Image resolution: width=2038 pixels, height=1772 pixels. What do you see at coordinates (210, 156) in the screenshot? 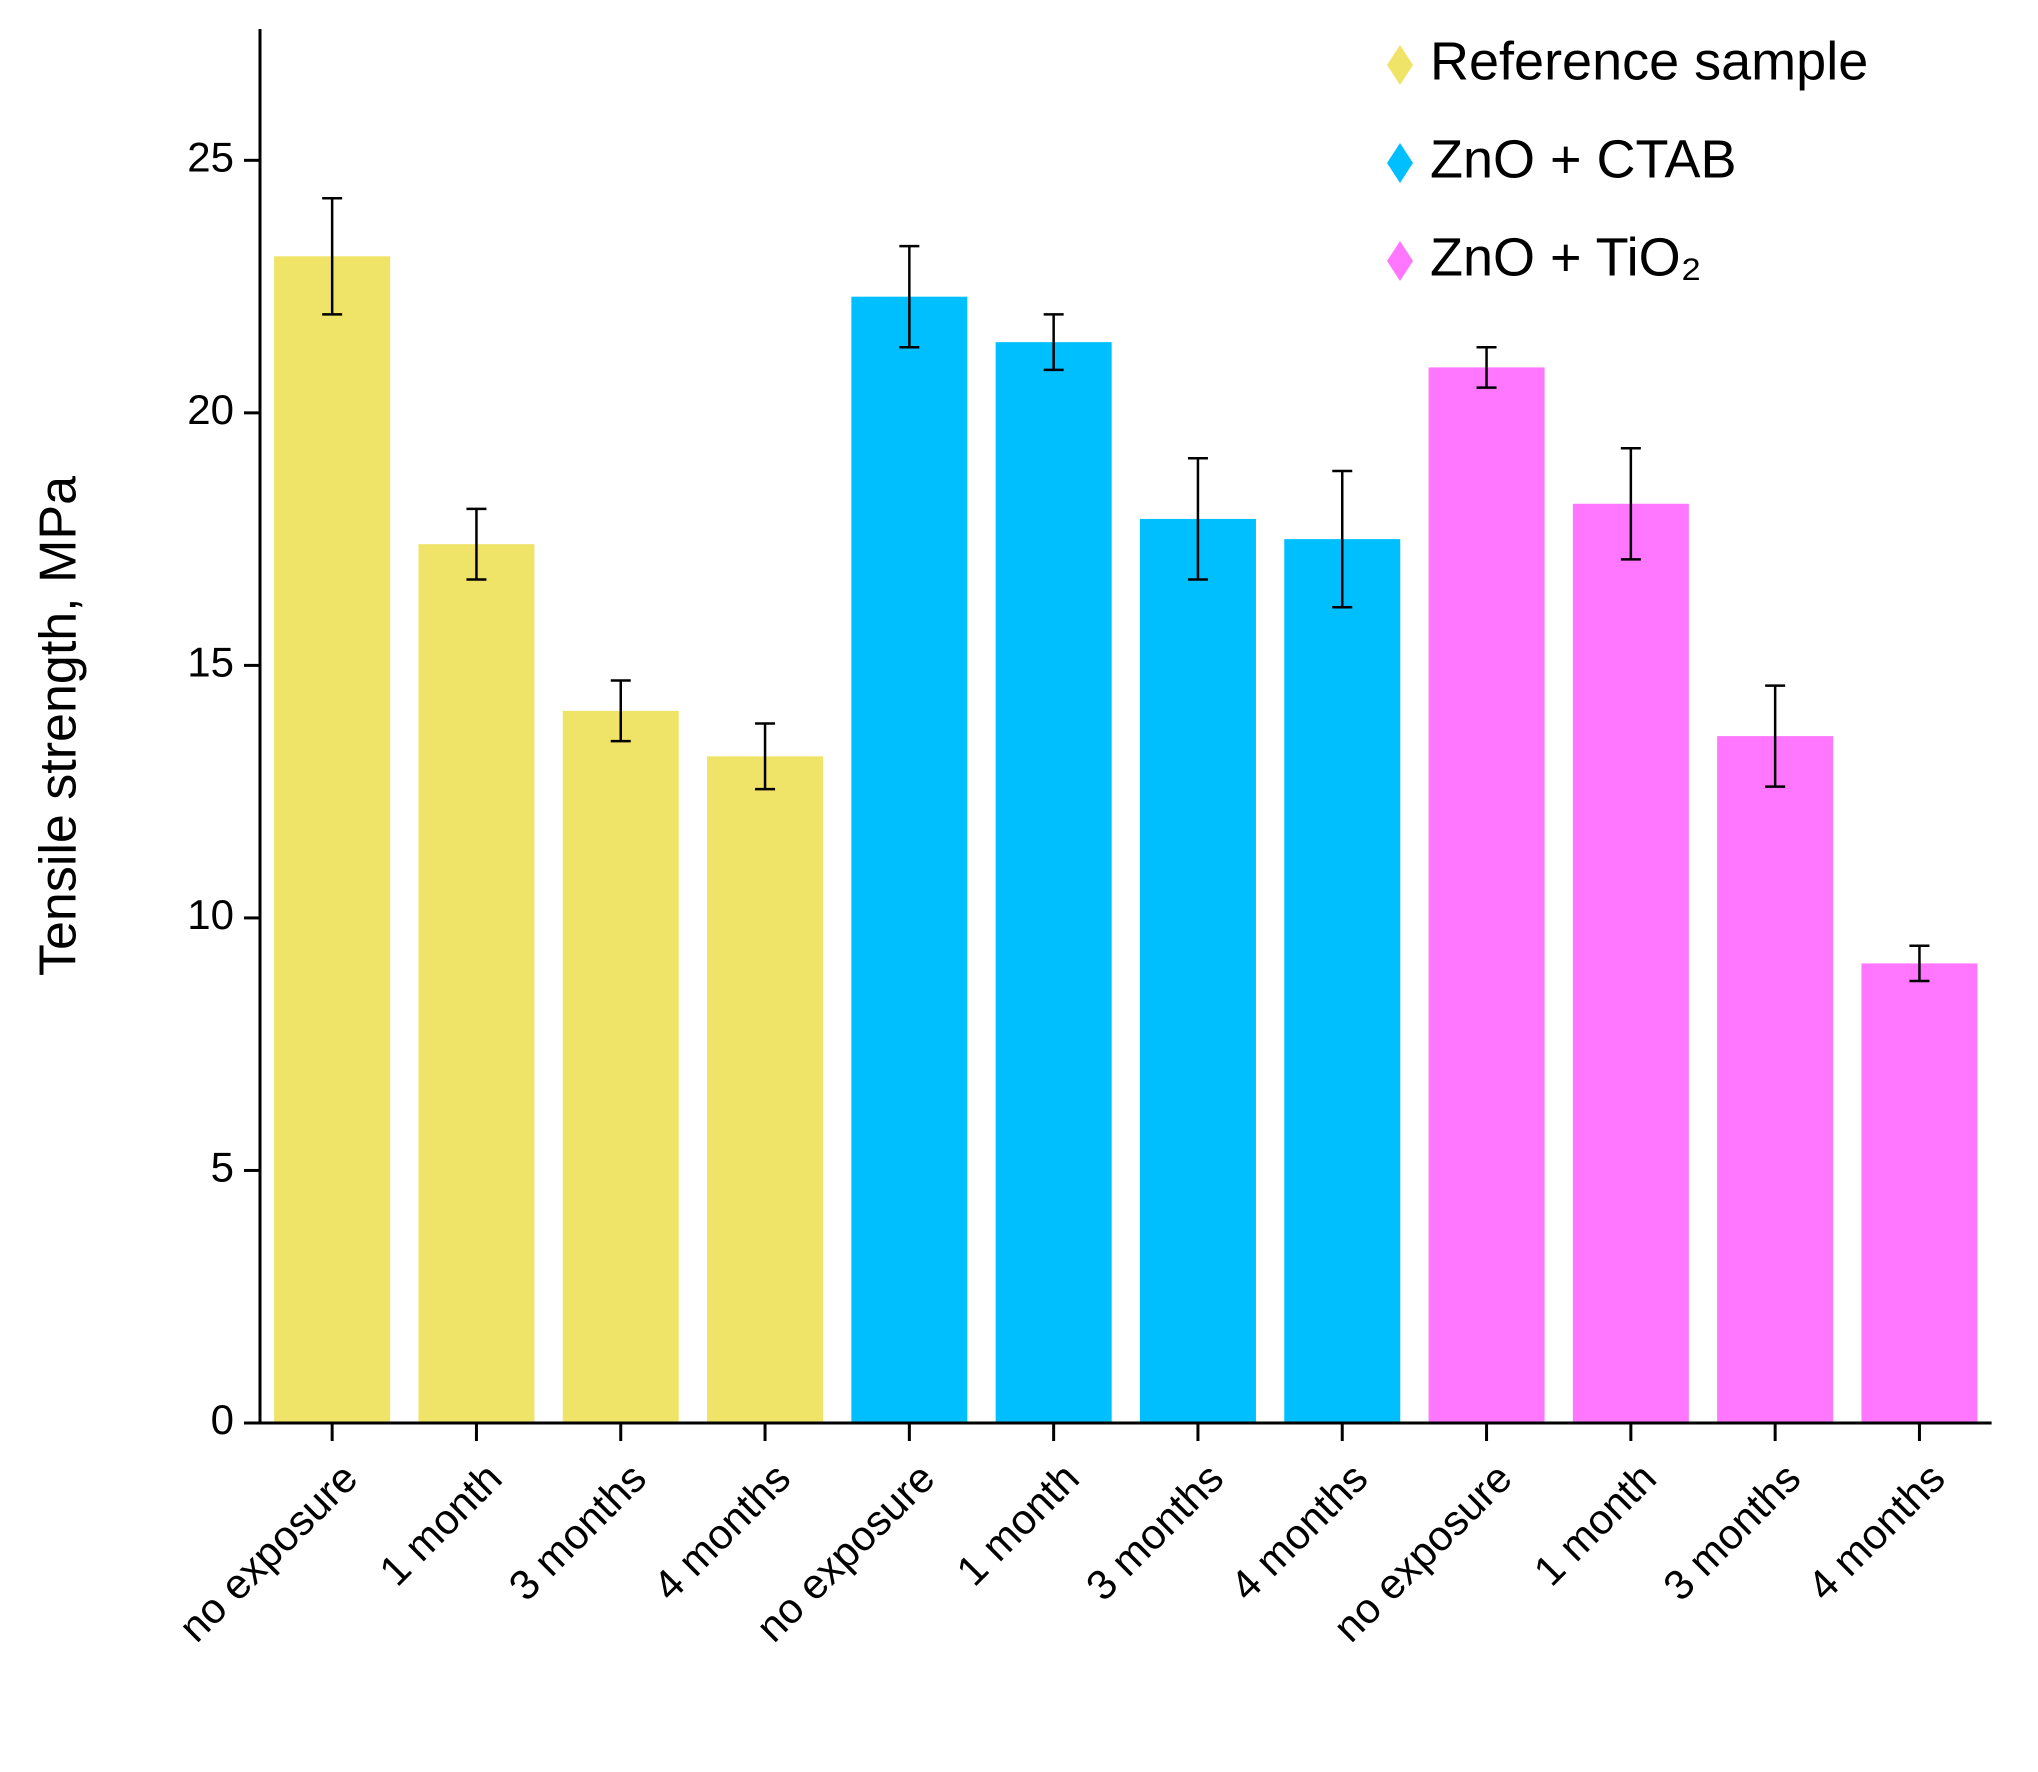
I see `y-tick-label: 25` at bounding box center [210, 156].